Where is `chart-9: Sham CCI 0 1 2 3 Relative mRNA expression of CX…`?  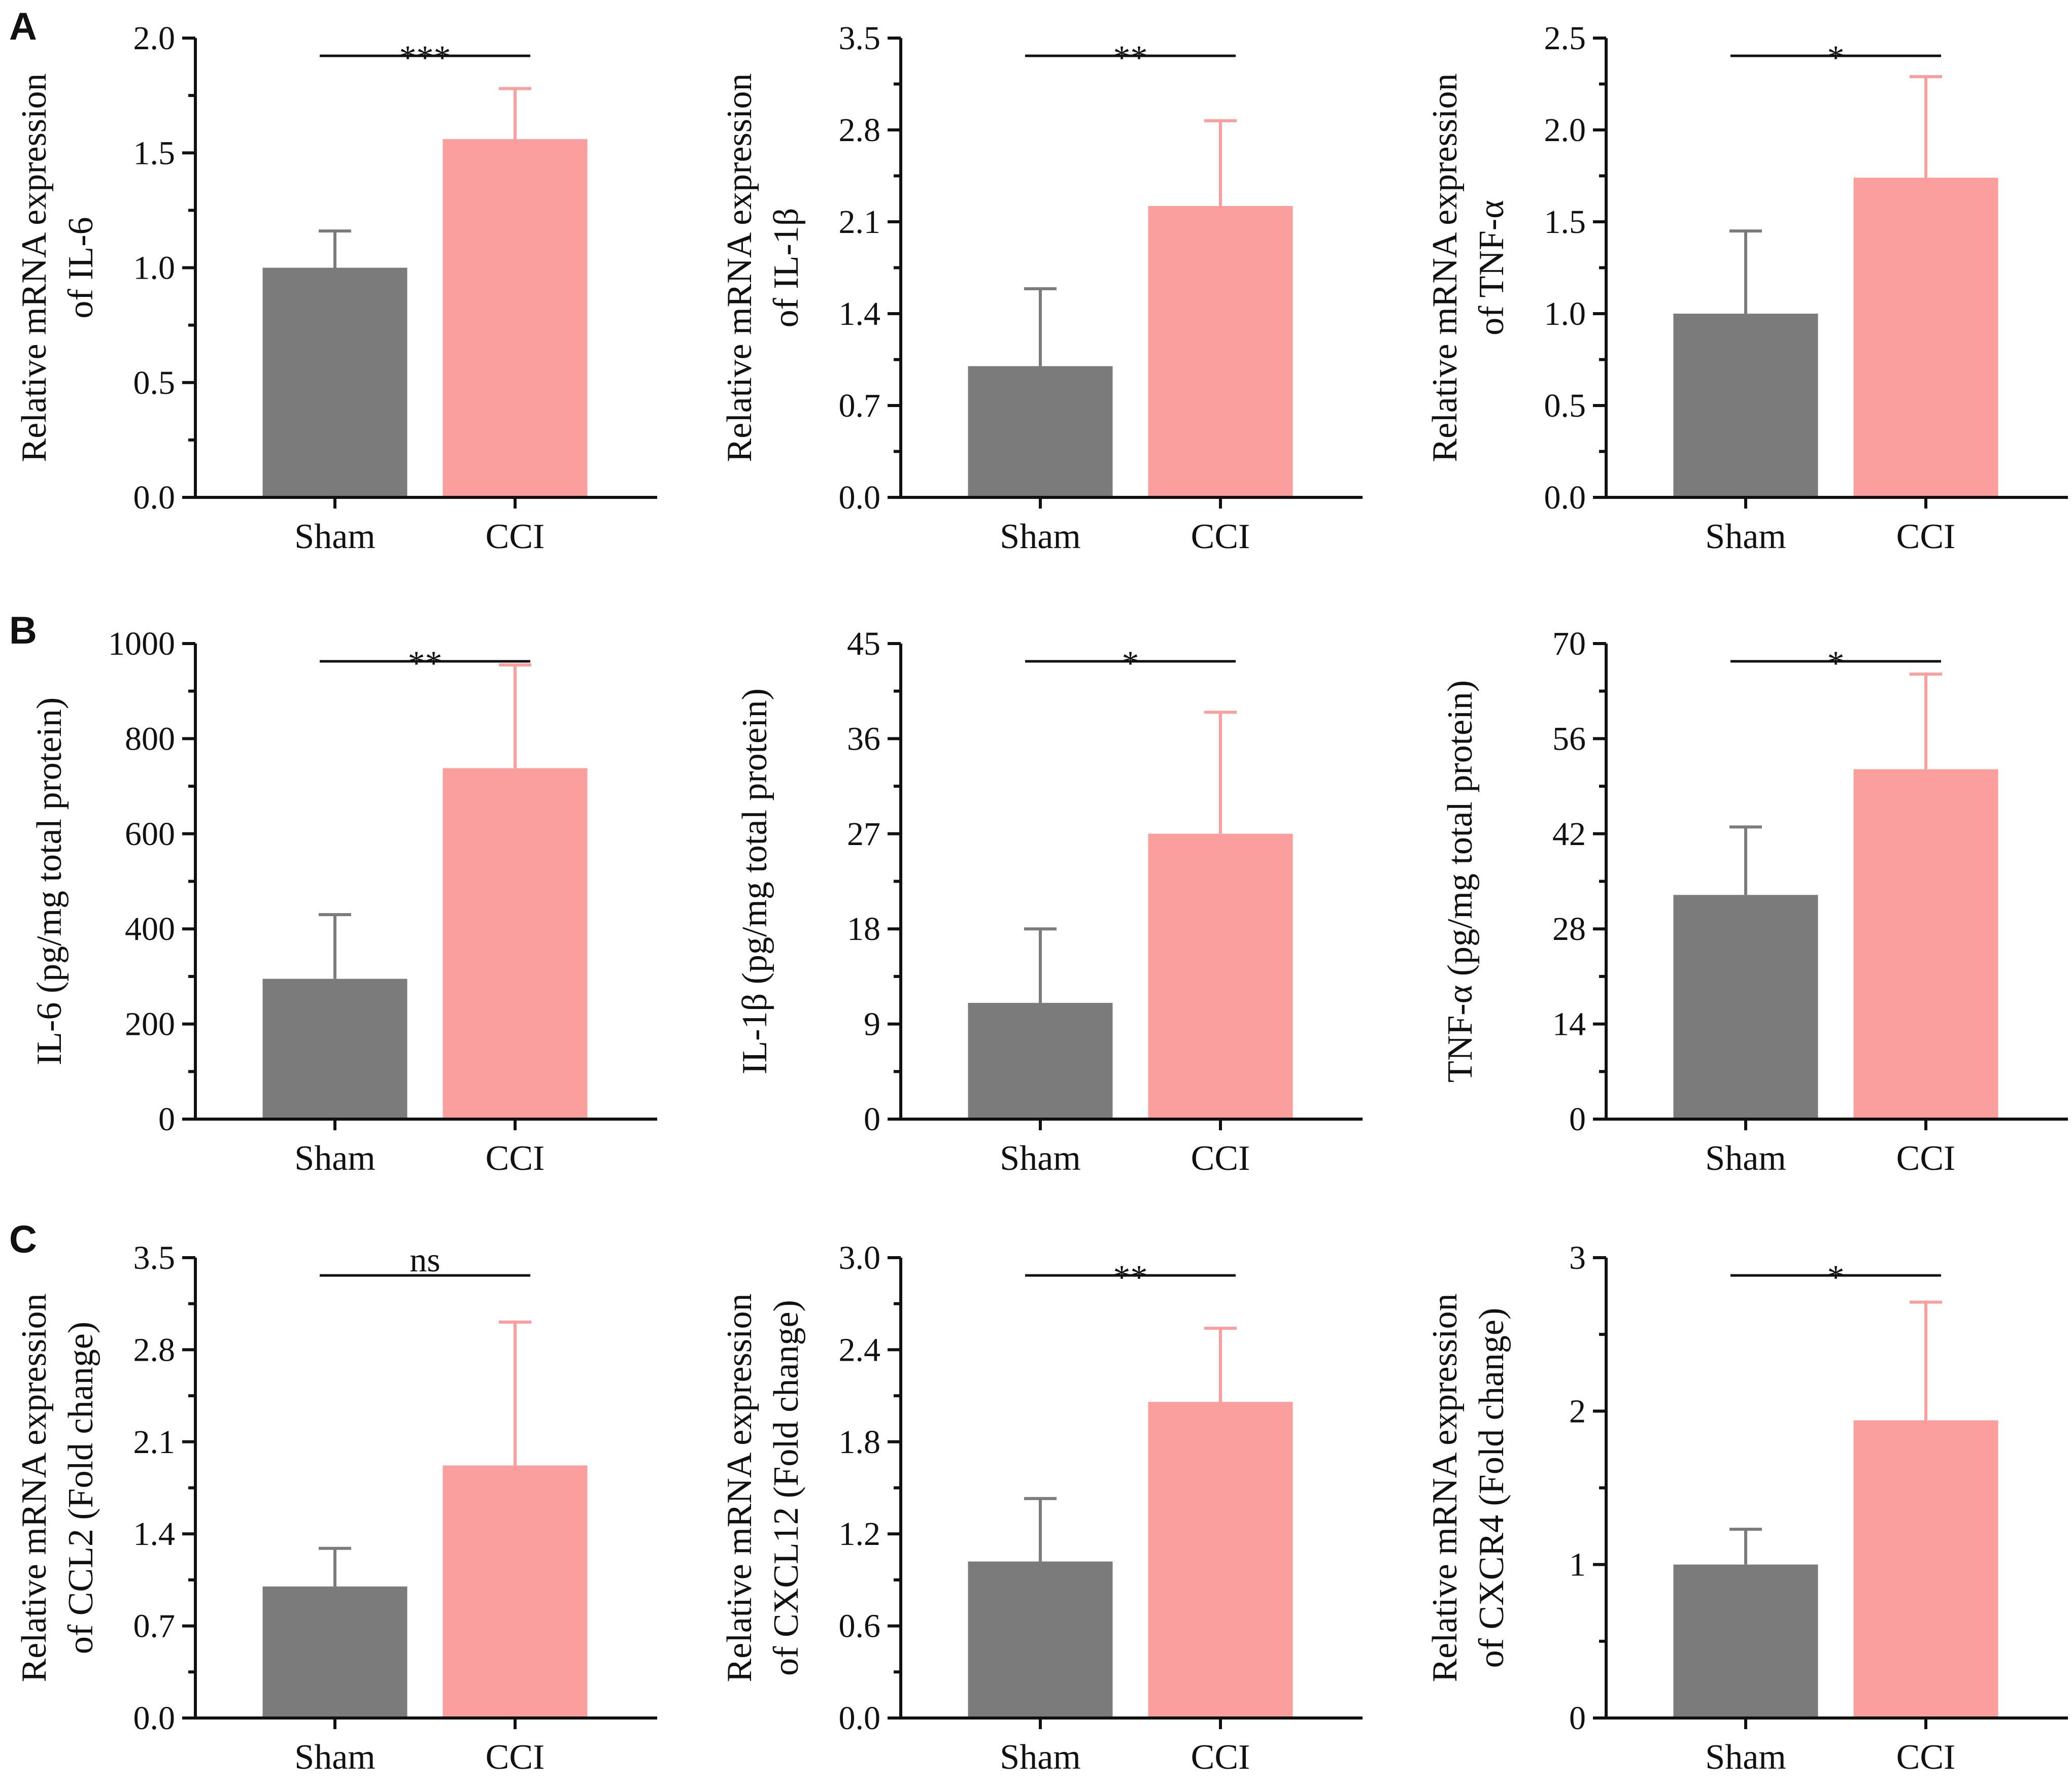
chart-9: Sham CCI 0 1 2 3 Relative mRNA expression of CX… is located at coordinates (1746, 1508).